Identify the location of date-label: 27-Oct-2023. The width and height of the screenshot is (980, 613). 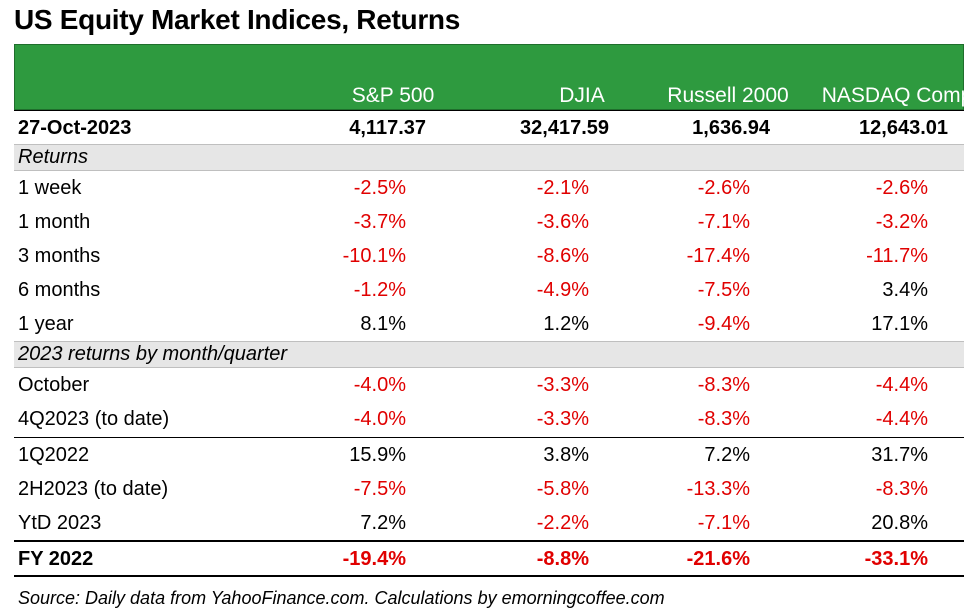
(75, 128).